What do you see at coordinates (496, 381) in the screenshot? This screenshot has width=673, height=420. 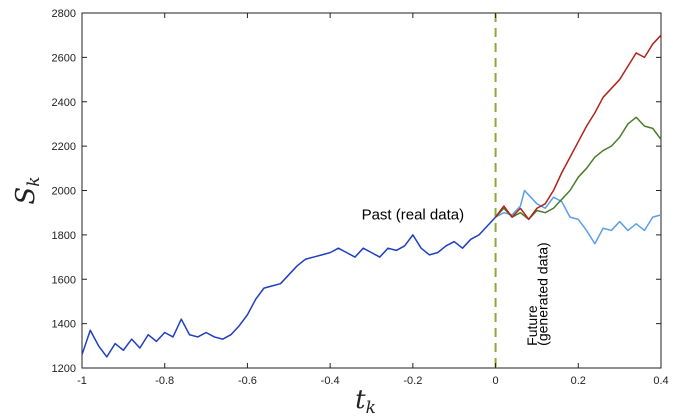 I see `x-tick-label: 0` at bounding box center [496, 381].